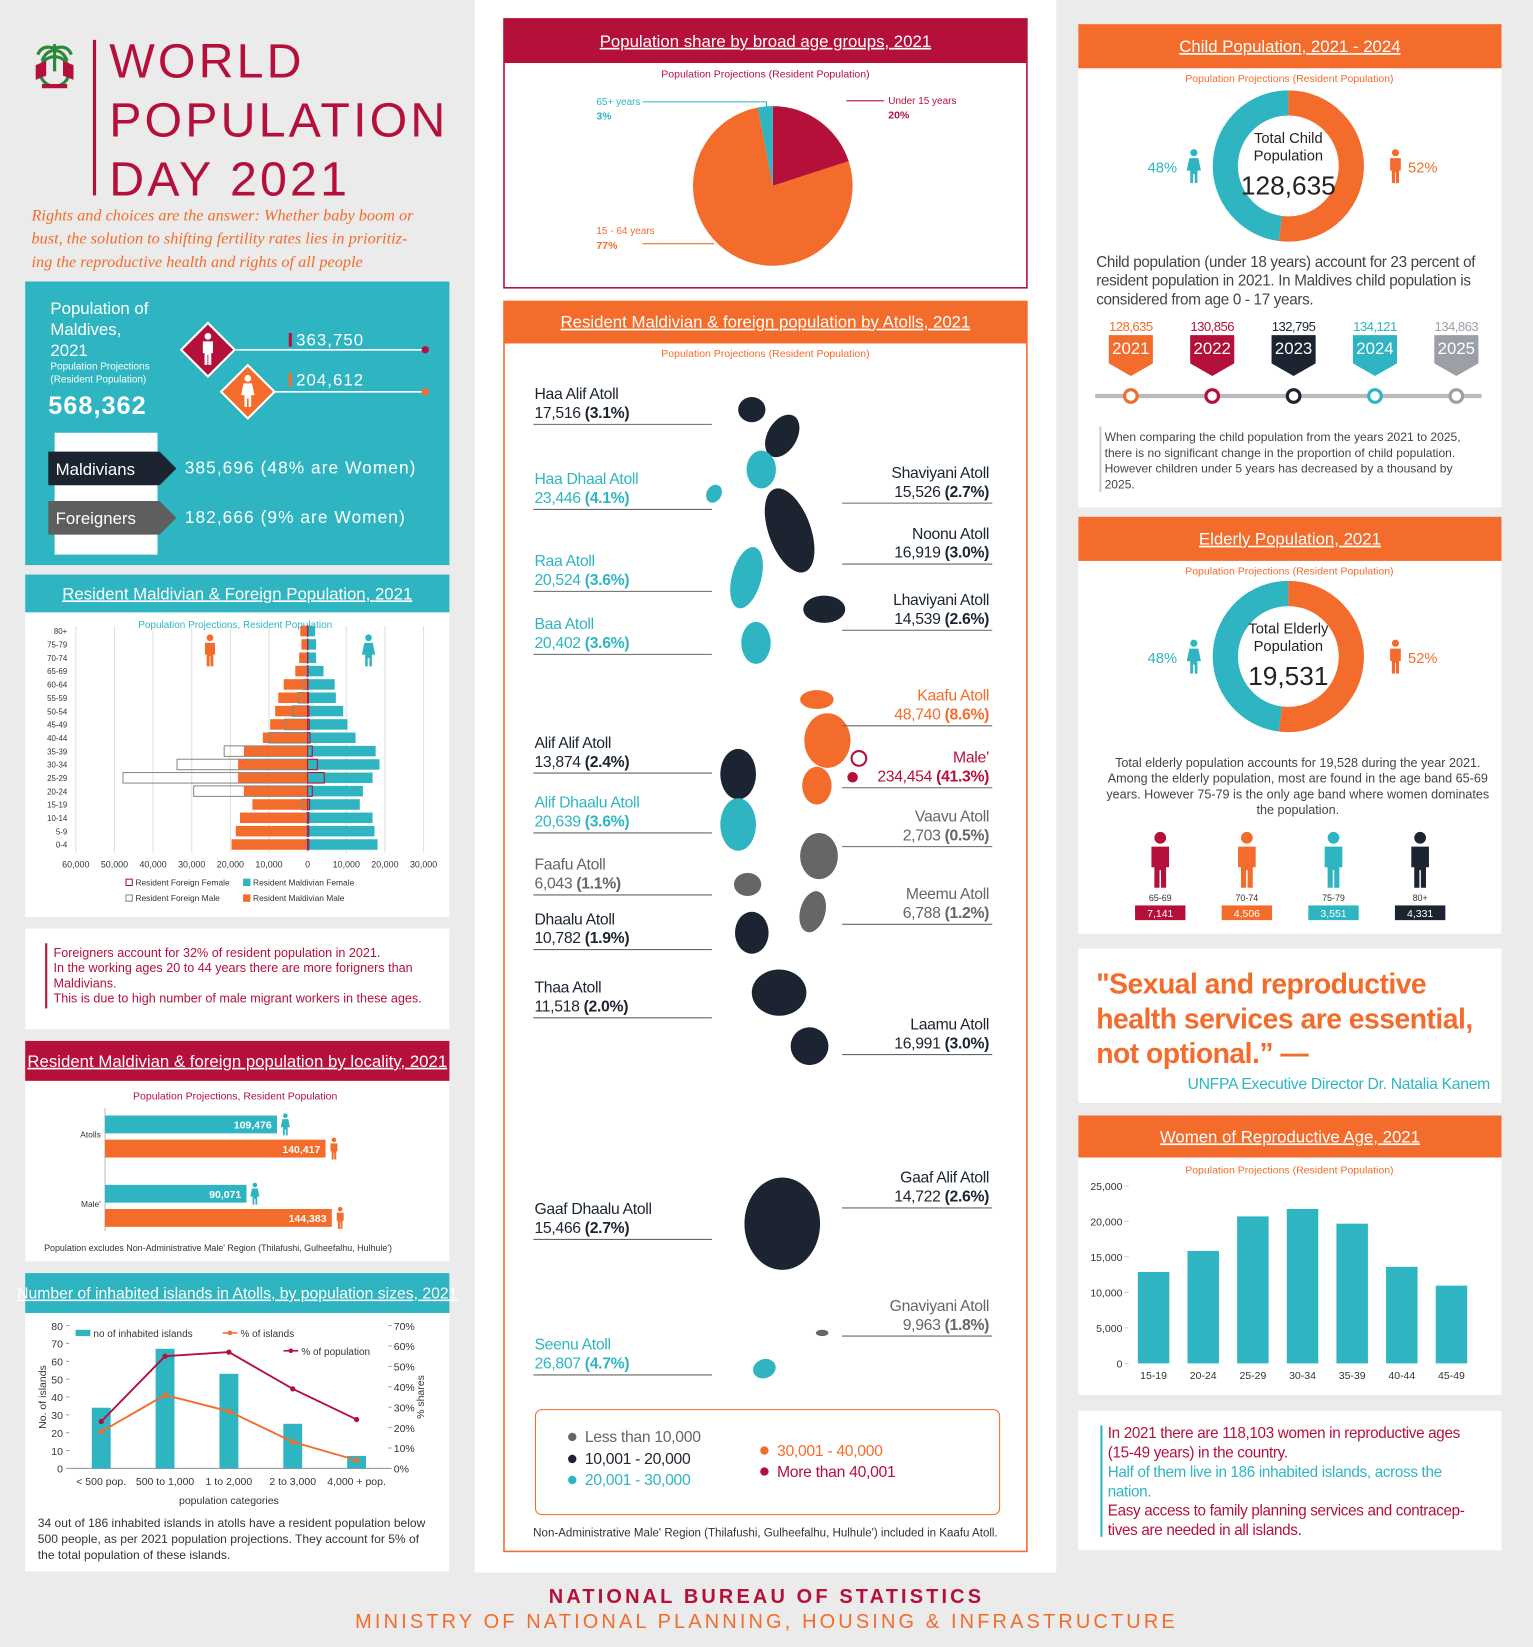  Describe the element at coordinates (225, 1195) in the screenshot. I see `value-label: 90,071` at that location.